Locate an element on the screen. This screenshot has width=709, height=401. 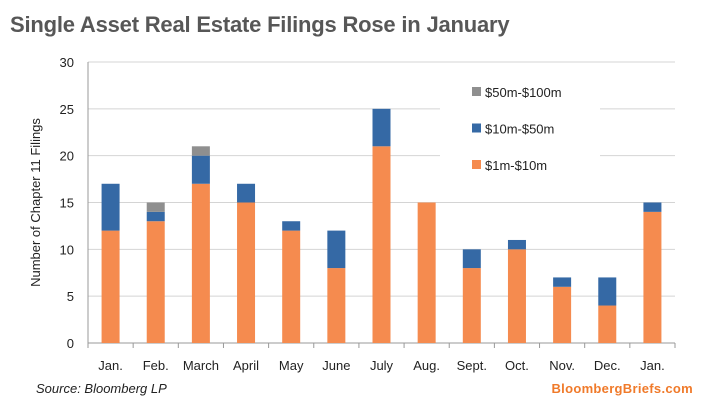
source-note: Source: Bloomberg LP is located at coordinates (101, 388).